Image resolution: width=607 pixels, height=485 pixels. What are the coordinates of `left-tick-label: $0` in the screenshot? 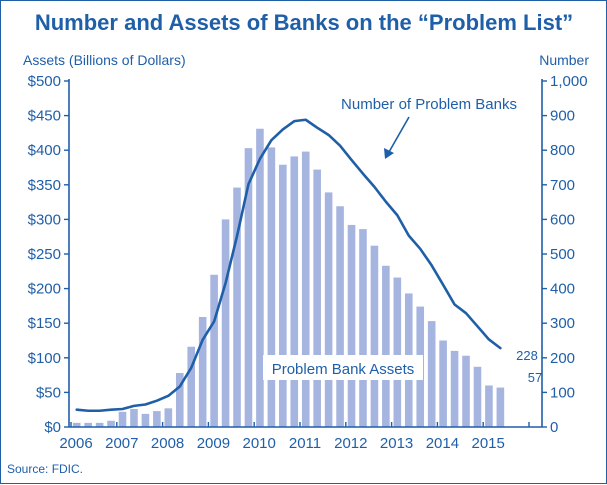 It's located at (52, 427).